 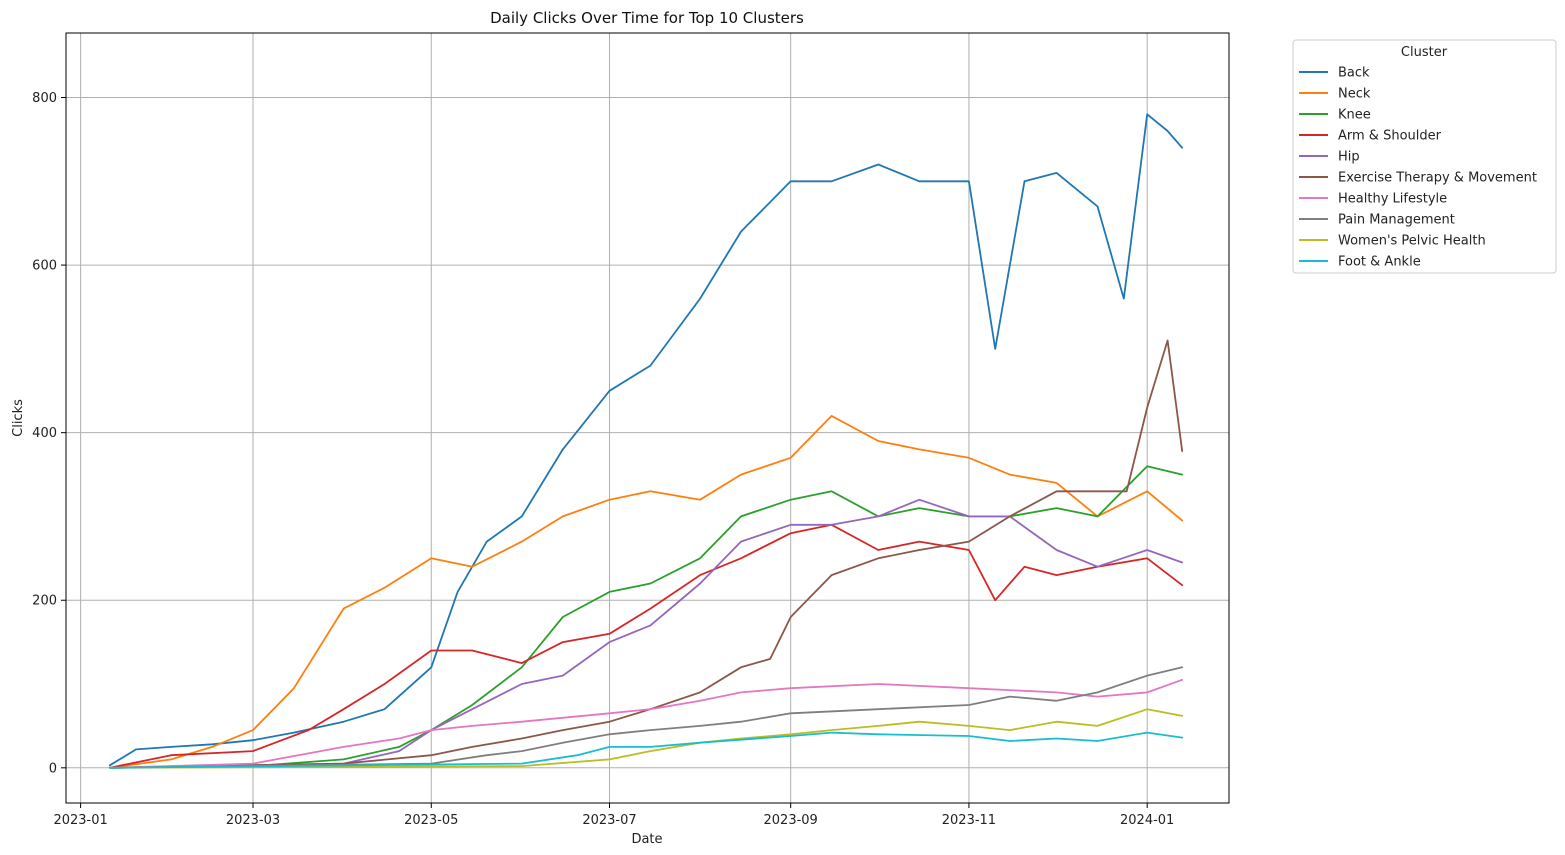 What do you see at coordinates (791, 820) in the screenshot?
I see `x-tick-label: 2023-09` at bounding box center [791, 820].